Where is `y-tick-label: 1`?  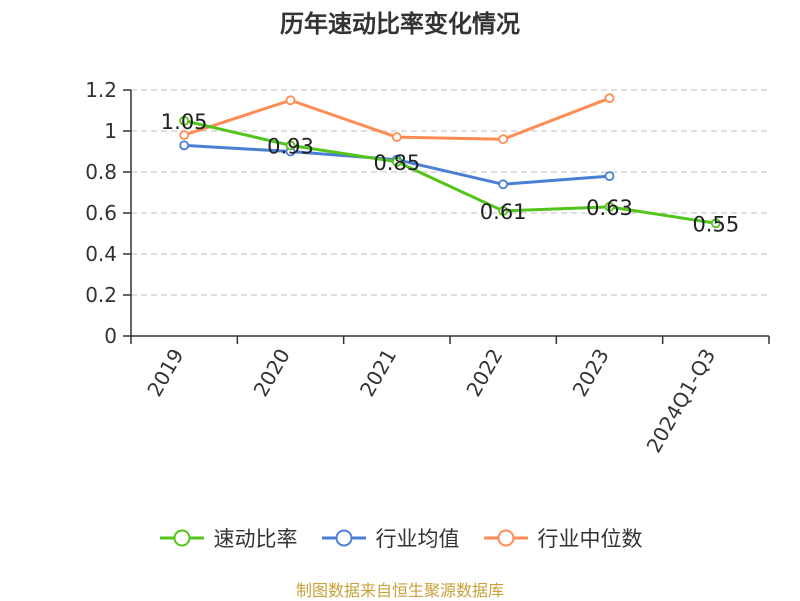
y-tick-label: 1 is located at coordinates (110, 131).